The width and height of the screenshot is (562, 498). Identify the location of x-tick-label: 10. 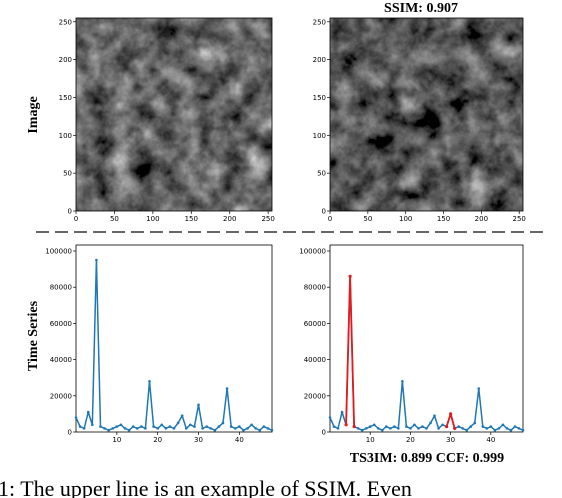
(116, 440).